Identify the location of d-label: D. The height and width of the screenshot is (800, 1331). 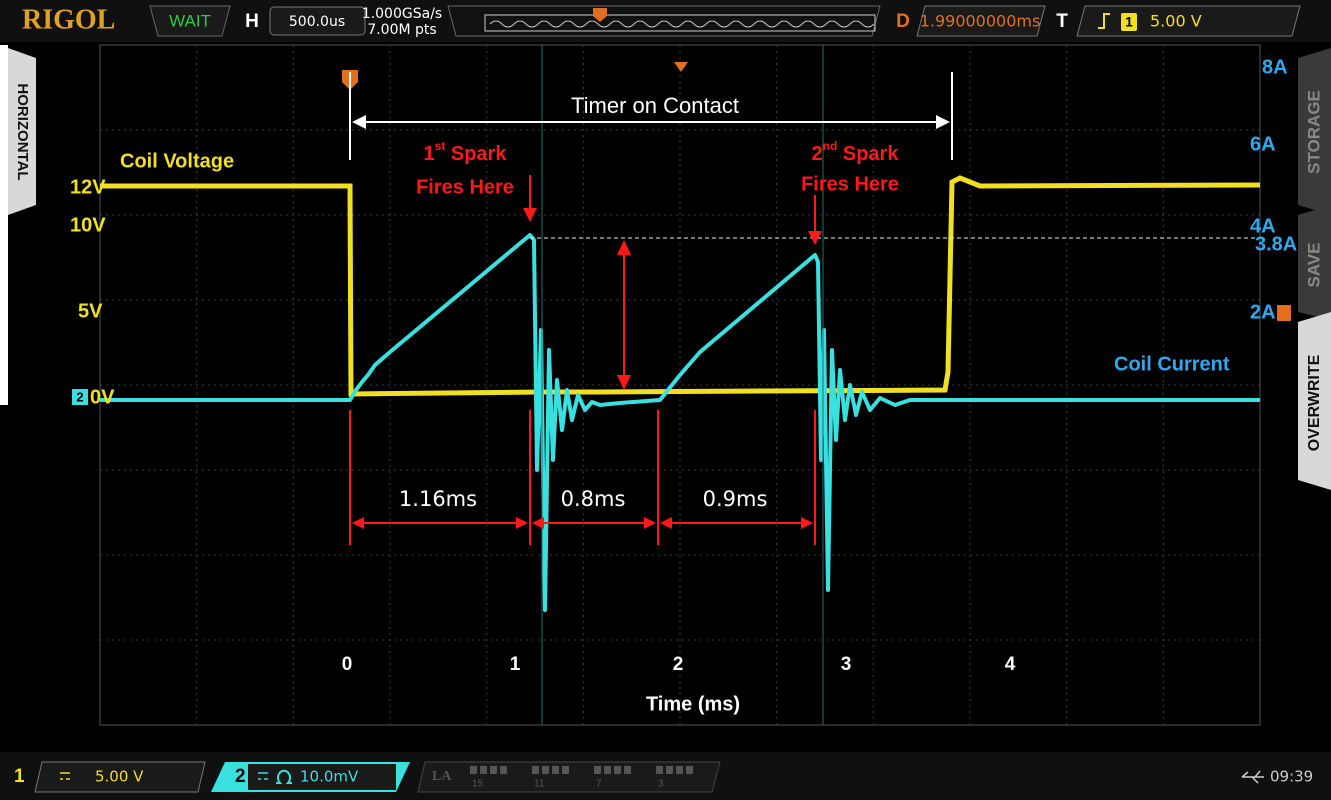
(903, 21).